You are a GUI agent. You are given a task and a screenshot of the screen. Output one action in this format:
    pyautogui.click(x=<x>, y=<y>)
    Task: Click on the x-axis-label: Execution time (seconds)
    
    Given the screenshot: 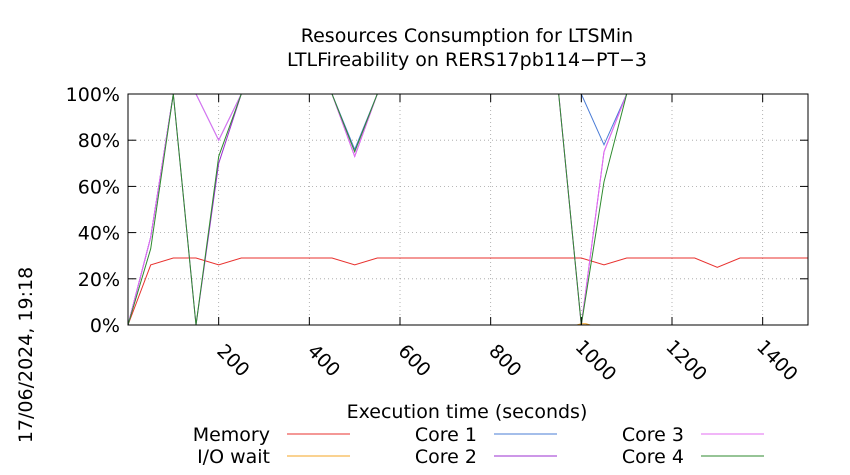 What is the action you would take?
    pyautogui.click(x=467, y=412)
    